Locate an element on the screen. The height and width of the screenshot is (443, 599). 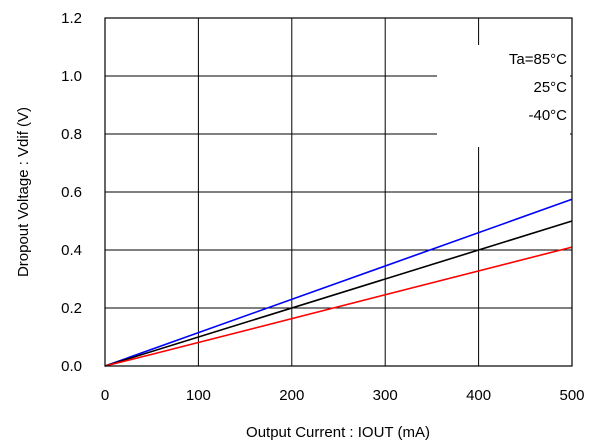
y-tick-label: 0.6 is located at coordinates (71, 192).